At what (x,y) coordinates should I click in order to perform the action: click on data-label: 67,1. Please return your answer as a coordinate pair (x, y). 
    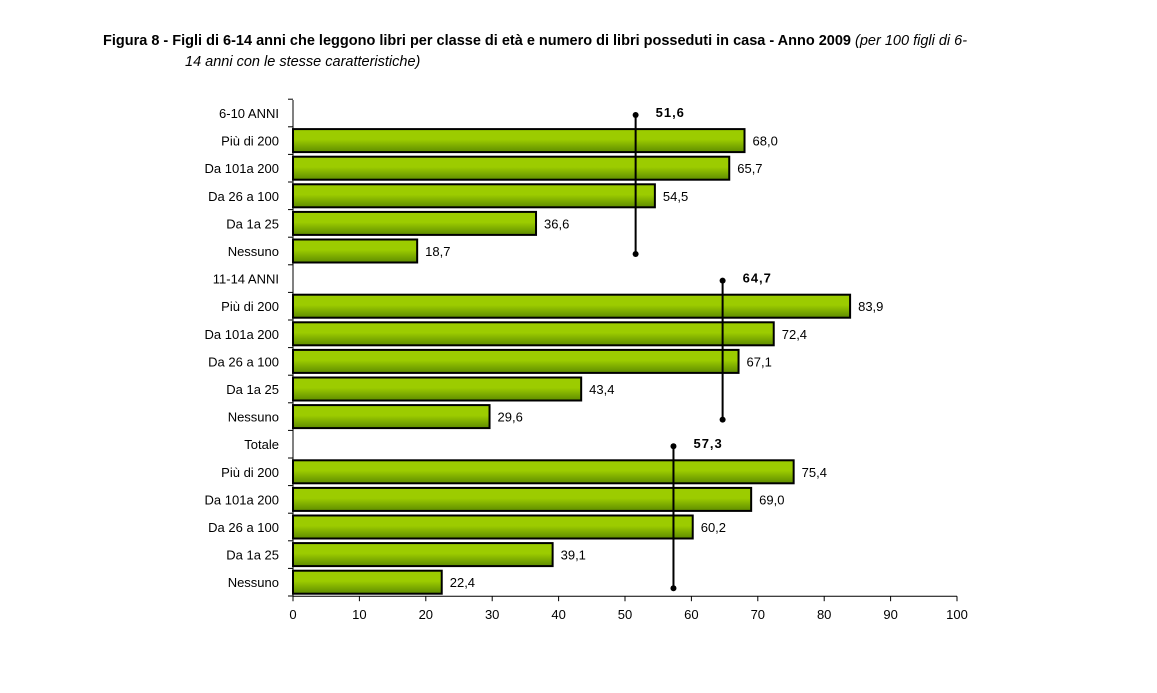
    Looking at the image, I should click on (759, 361).